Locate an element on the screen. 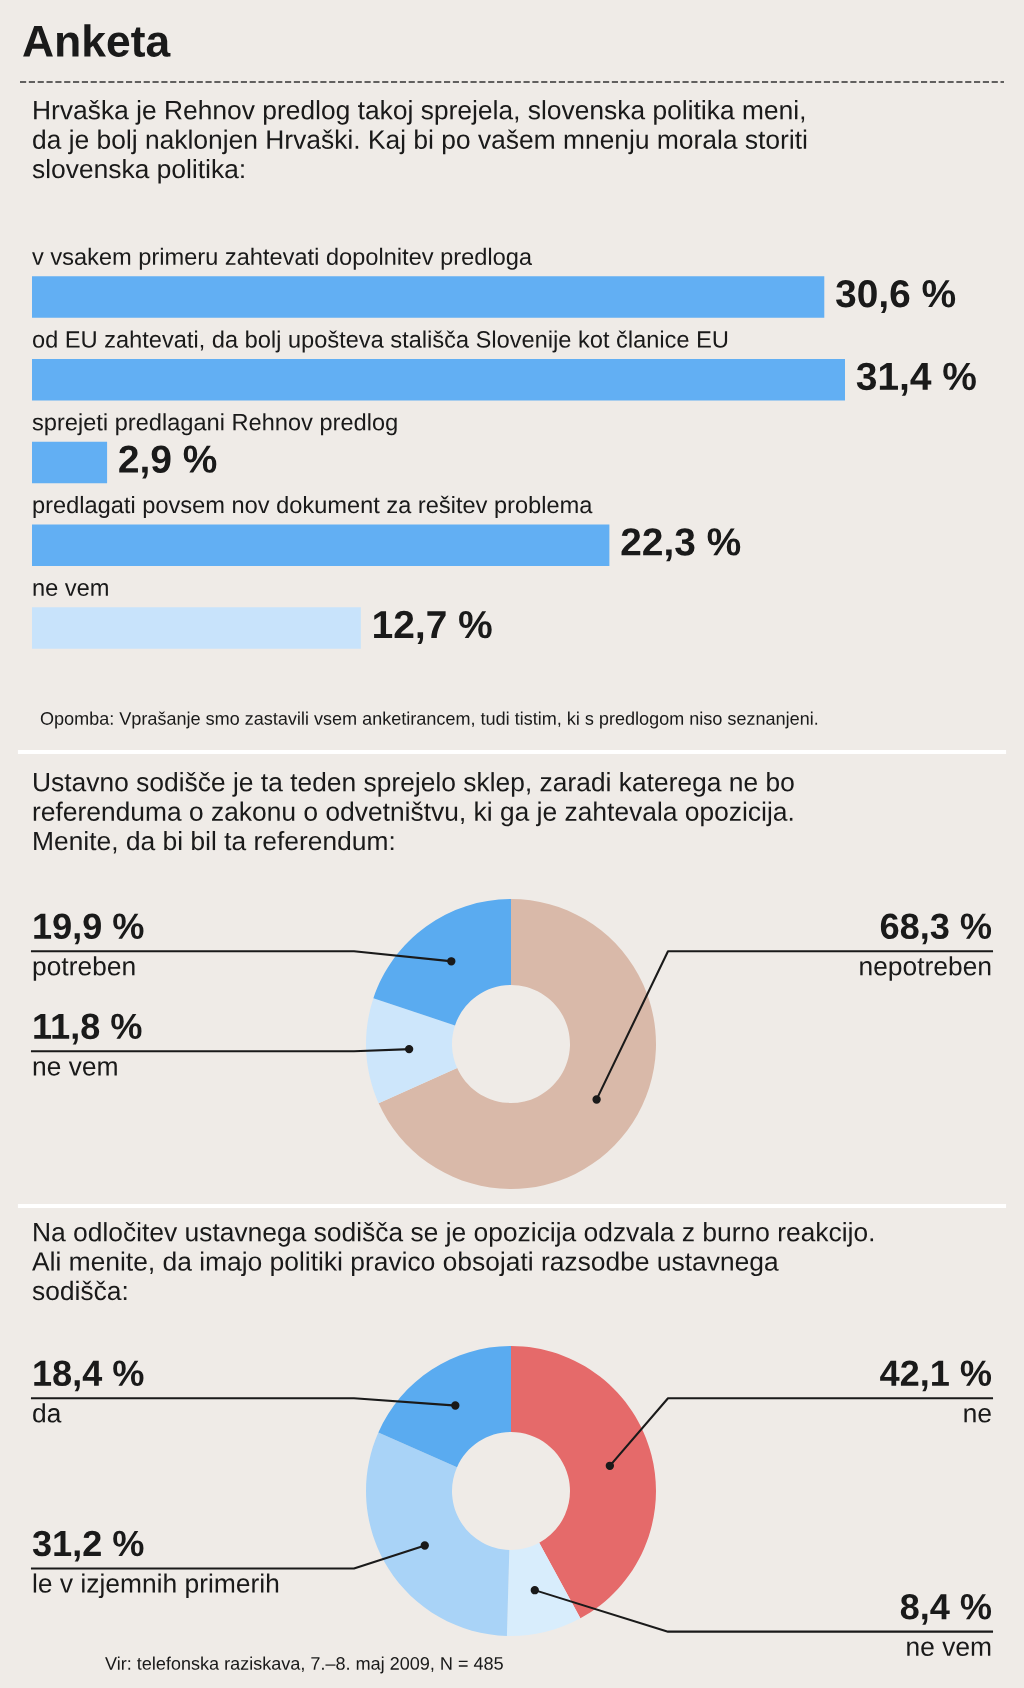  slice-label: potreben is located at coordinates (84, 968).